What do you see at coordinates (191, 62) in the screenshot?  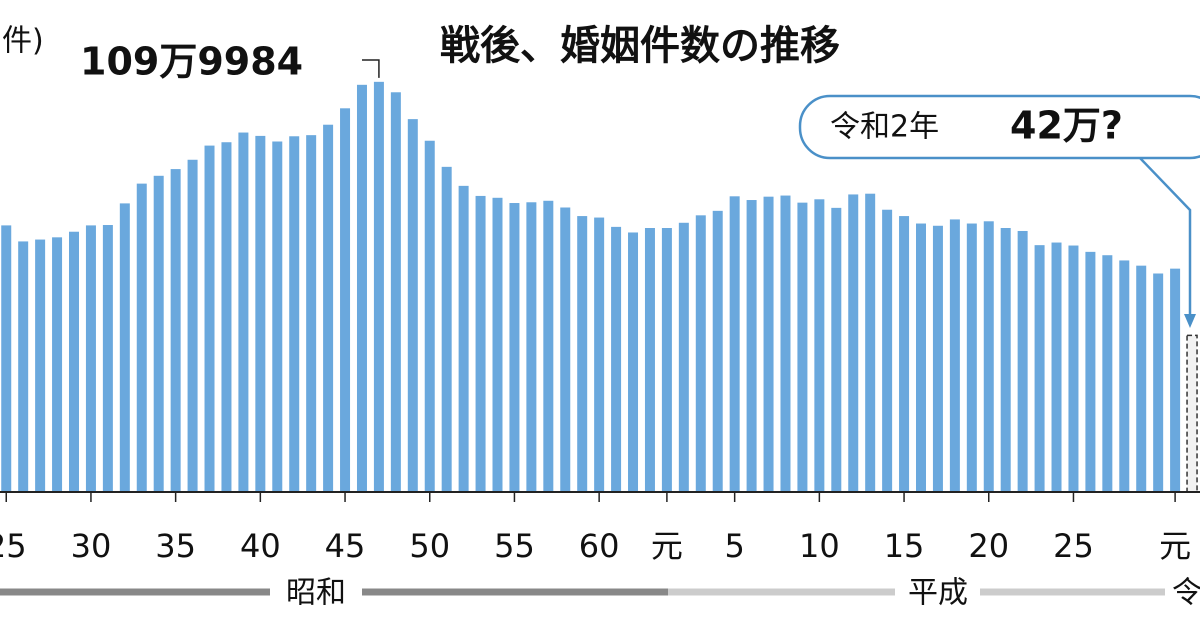 I see `peak-label: 109万9984` at bounding box center [191, 62].